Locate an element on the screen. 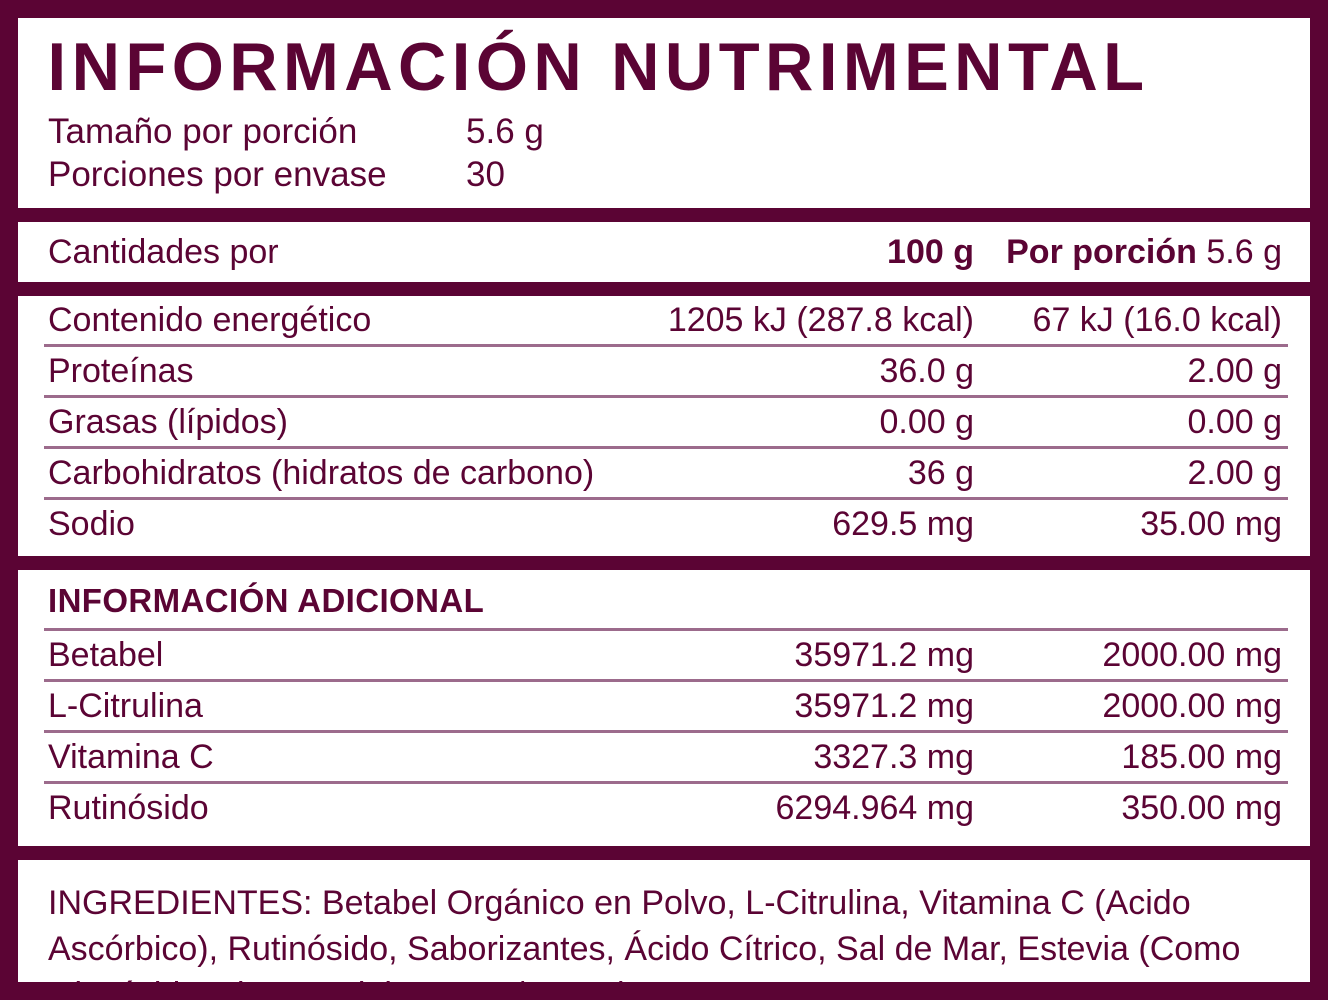 The image size is (1328, 1000). servings-per-container-value: 30 is located at coordinates (485, 174).